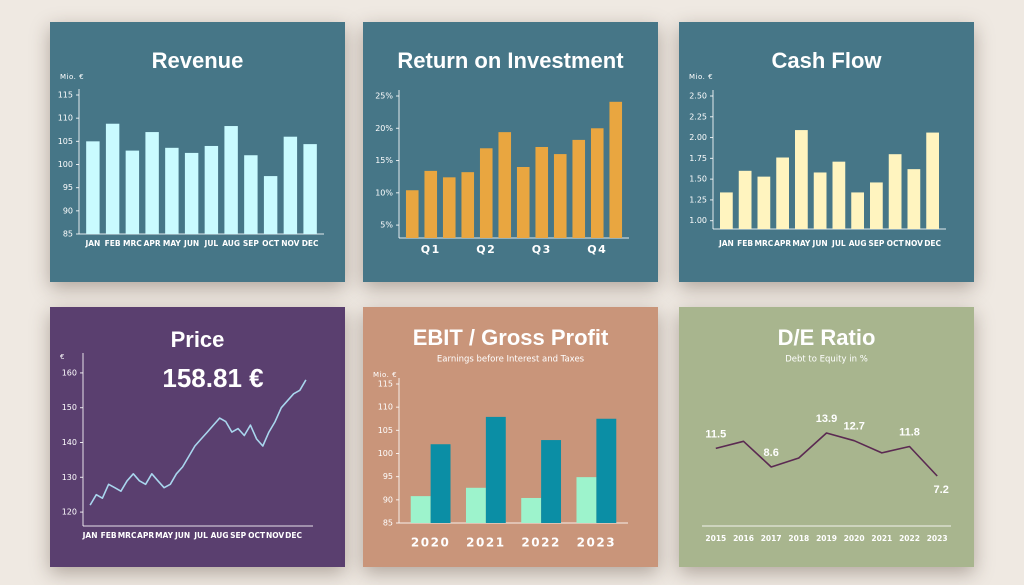  Describe the element at coordinates (384, 96) in the screenshot. I see `y-tick-label: 25%` at that location.